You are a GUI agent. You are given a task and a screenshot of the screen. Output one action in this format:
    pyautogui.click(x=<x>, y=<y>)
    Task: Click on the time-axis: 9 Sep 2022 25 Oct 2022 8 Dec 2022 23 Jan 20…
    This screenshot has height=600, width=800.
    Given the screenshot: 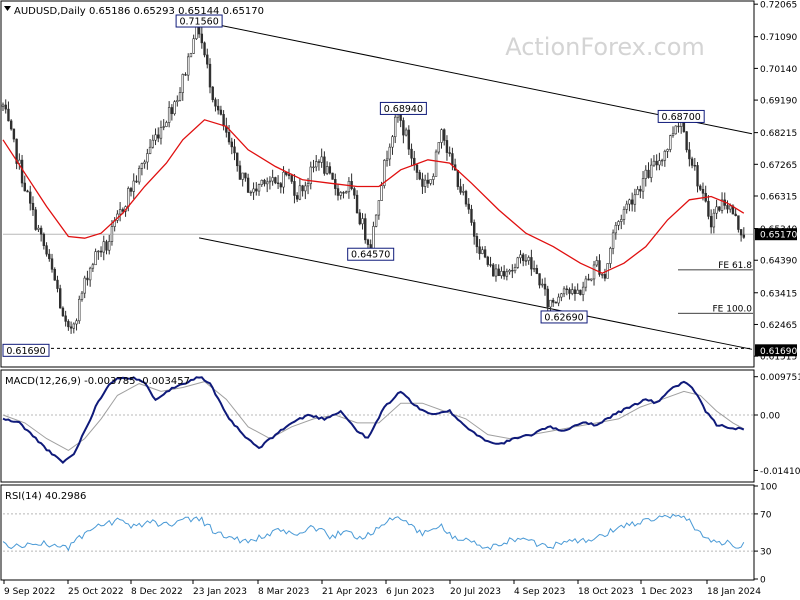 What is the action you would take?
    pyautogui.click(x=382, y=588)
    